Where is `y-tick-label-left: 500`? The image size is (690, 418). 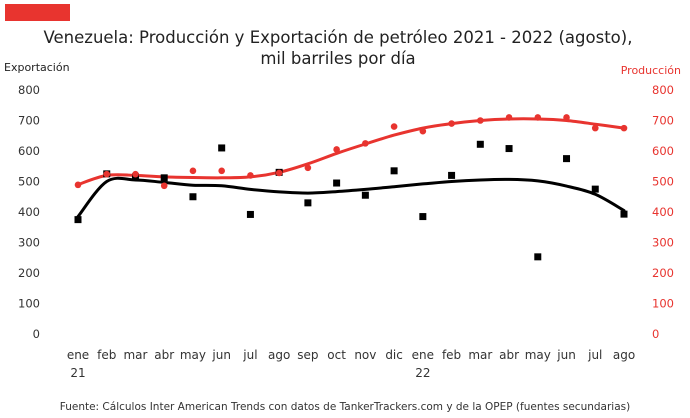
y-tick-label-left: 500 is located at coordinates (29, 182).